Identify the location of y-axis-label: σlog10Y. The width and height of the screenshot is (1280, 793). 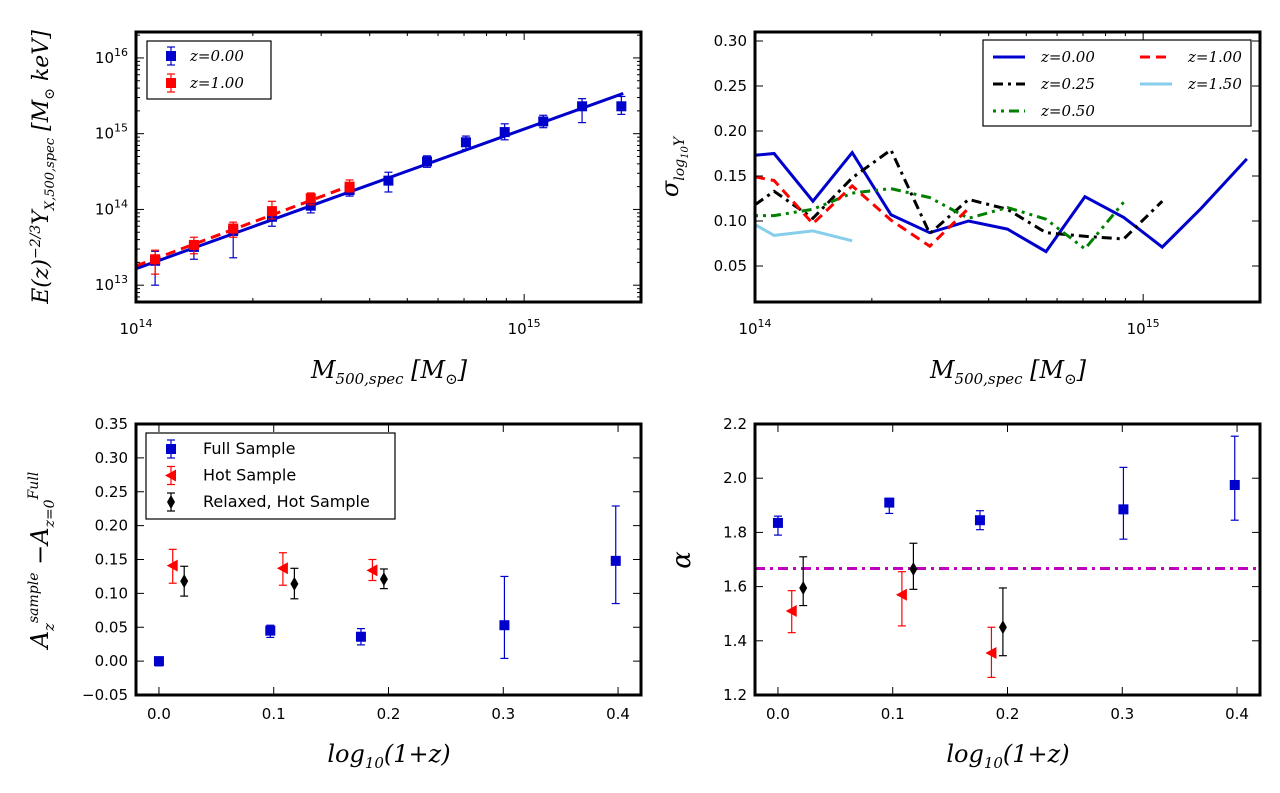
(673, 166).